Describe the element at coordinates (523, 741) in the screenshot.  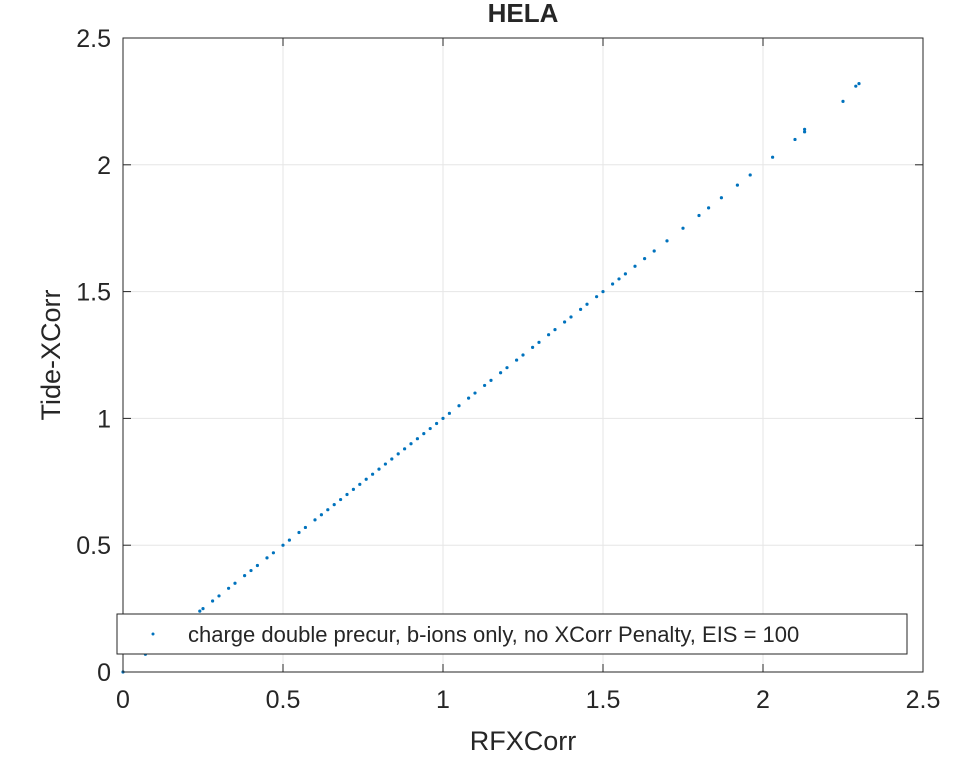
I see `x-axis-label: RFXCorr` at that location.